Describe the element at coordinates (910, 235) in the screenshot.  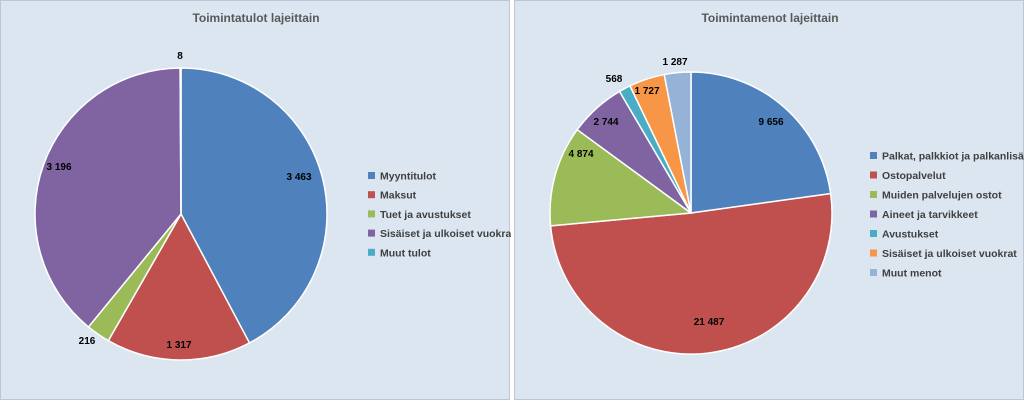
I see `legend-label: Avustukset` at that location.